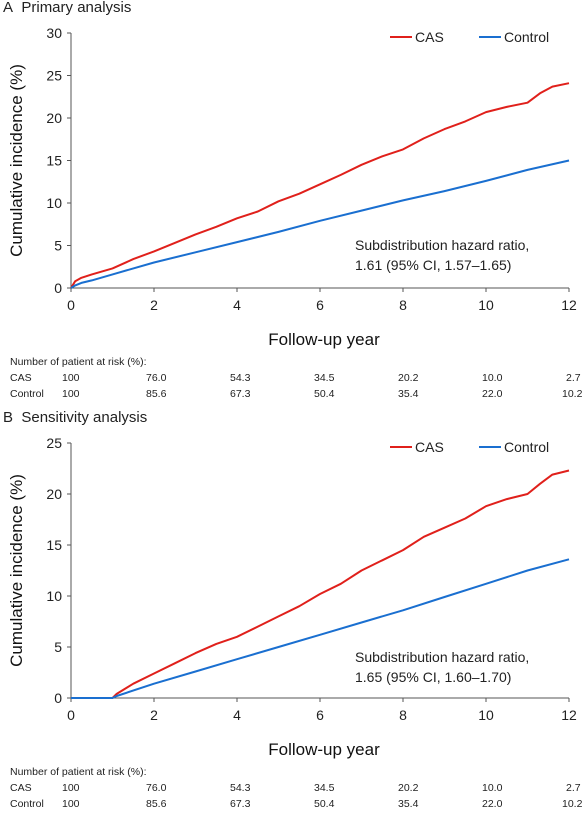 The image size is (586, 817). I want to click on panel-letter: B, so click(8, 417).